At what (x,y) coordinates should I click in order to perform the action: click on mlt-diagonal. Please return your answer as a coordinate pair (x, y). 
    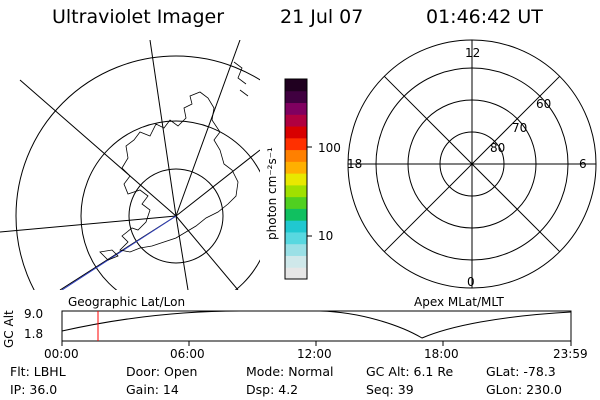
    Looking at the image, I should click on (472, 164).